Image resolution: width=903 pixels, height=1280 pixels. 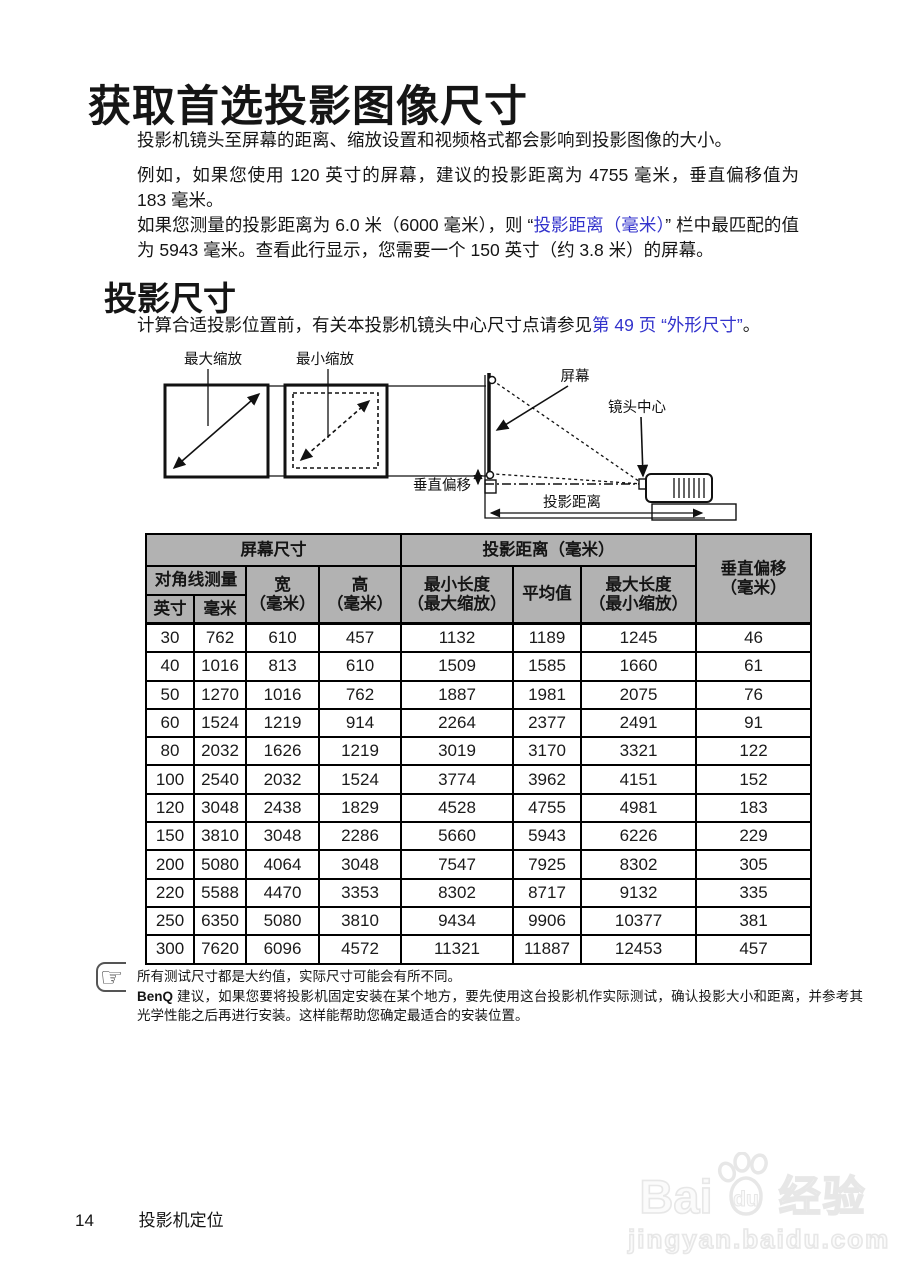 I want to click on dimensions-link: “外形尺寸”, so click(x=702, y=325).